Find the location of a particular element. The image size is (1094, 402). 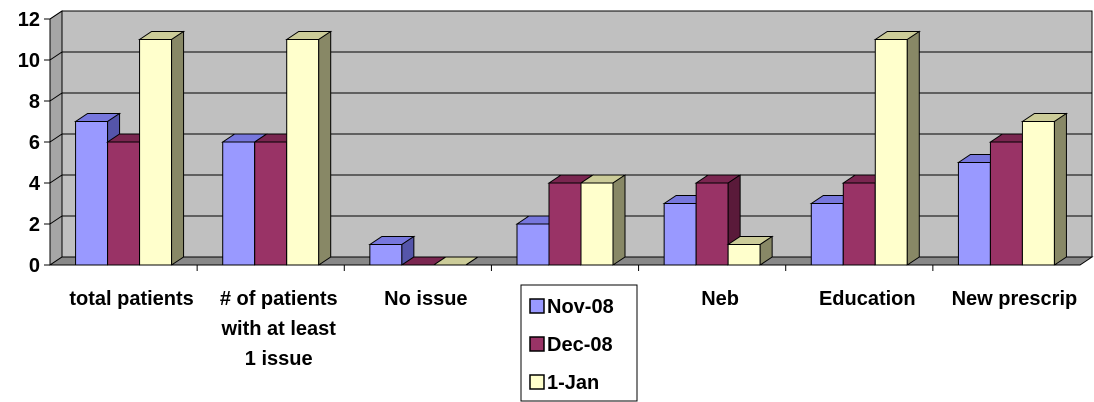

legend: Nov-08 Dec-08 1-Jan is located at coordinates (579, 343).